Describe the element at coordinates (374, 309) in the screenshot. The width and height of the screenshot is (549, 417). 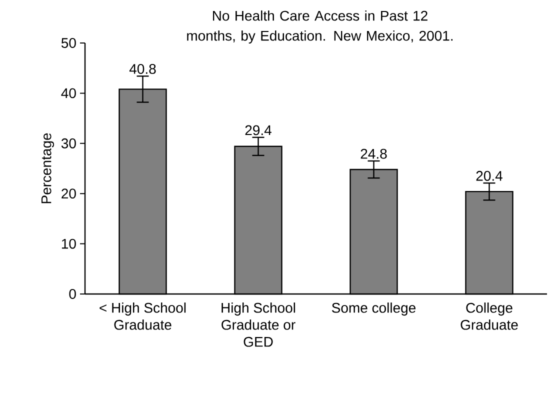
I see `x-tick-label: Some college` at that location.